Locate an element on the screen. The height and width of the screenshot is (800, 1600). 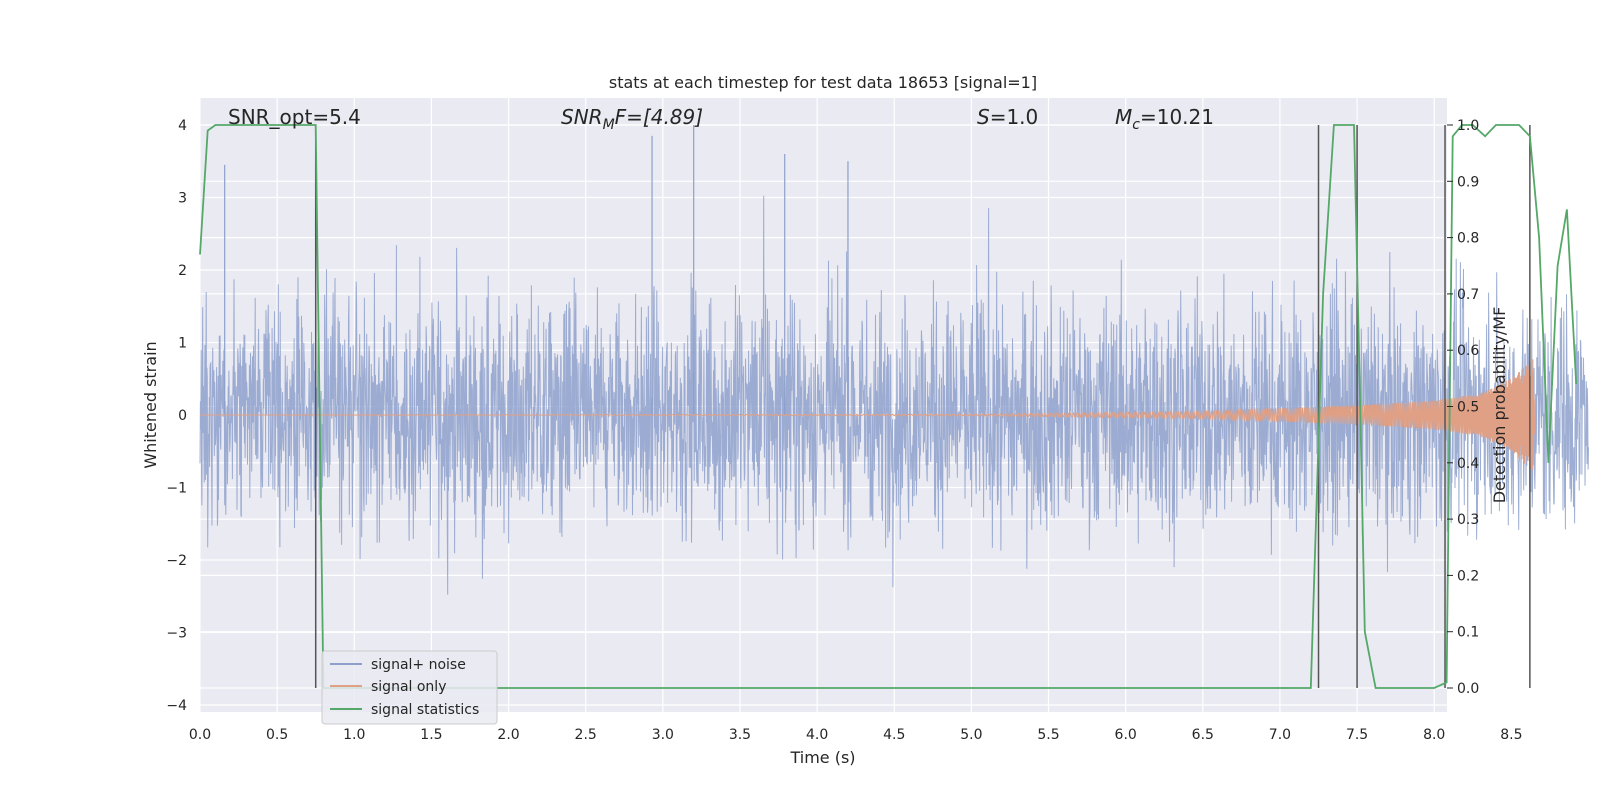
y2-tick-label: 0.8 is located at coordinates (1468, 239).